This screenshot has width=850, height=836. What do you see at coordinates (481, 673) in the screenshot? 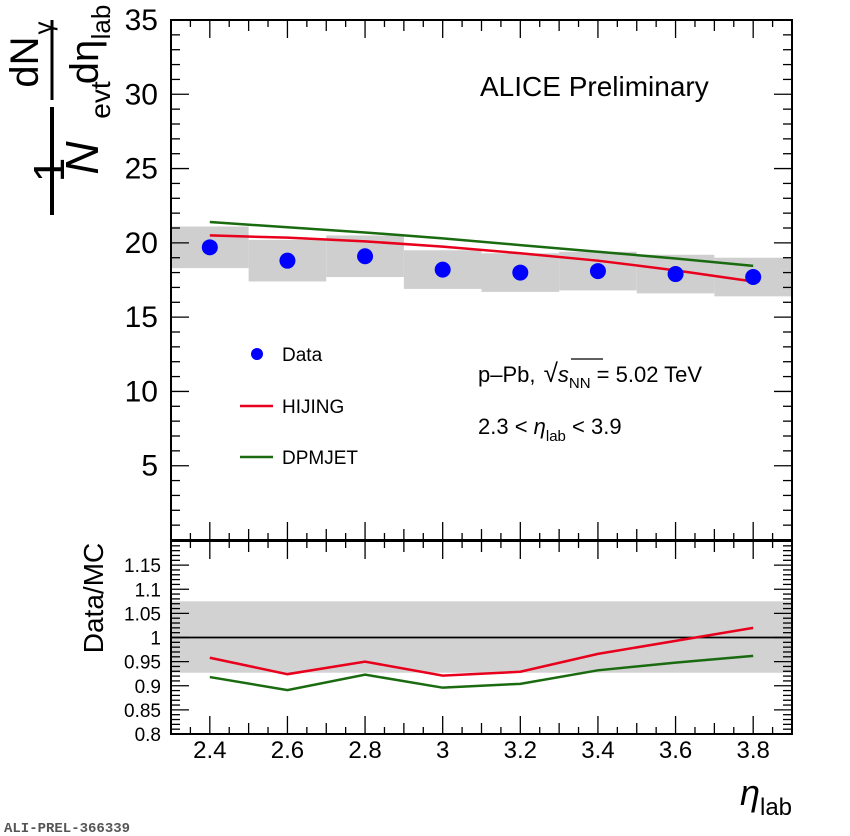
I see `ratio-line-dpmjet` at bounding box center [481, 673].